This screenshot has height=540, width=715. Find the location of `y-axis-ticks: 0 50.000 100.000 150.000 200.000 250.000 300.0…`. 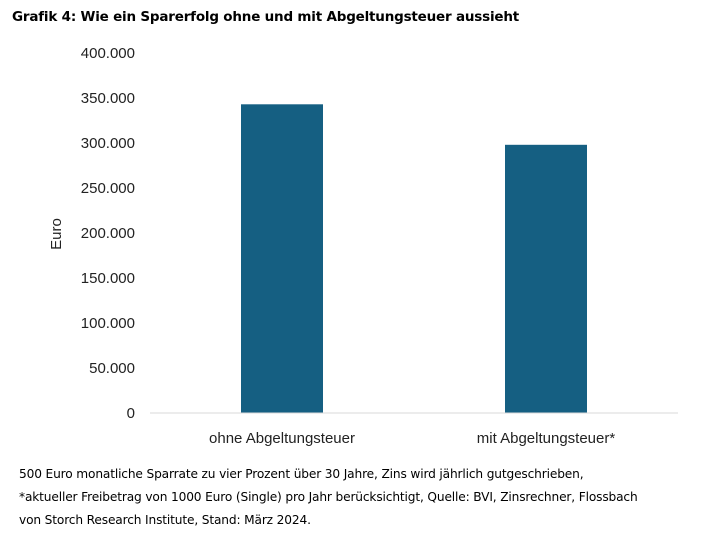

y-axis-ticks: 0 50.000 100.000 150.000 200.000 250.000 300.0… is located at coordinates (108, 233).